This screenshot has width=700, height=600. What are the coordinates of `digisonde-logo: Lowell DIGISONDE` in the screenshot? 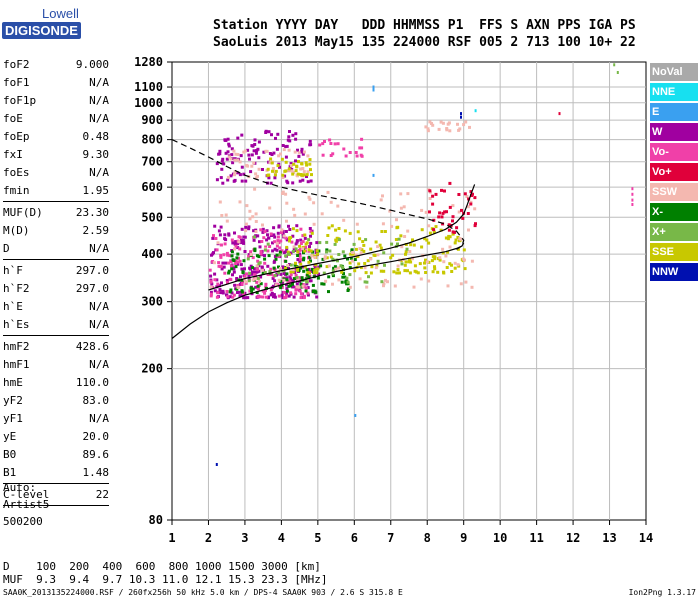 It's located at (42, 26).